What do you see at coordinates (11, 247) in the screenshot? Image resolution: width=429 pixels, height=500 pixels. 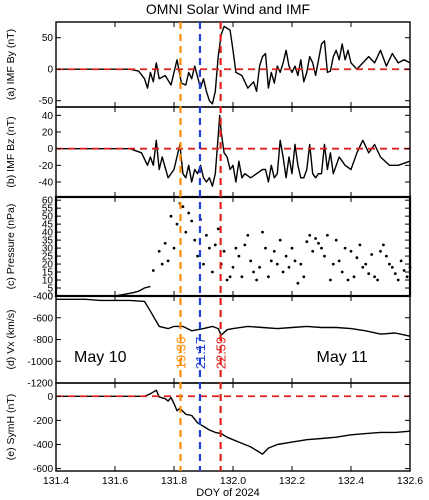 I see `panel-2-ylabel: (c) Pressure (nPa)` at bounding box center [11, 247].